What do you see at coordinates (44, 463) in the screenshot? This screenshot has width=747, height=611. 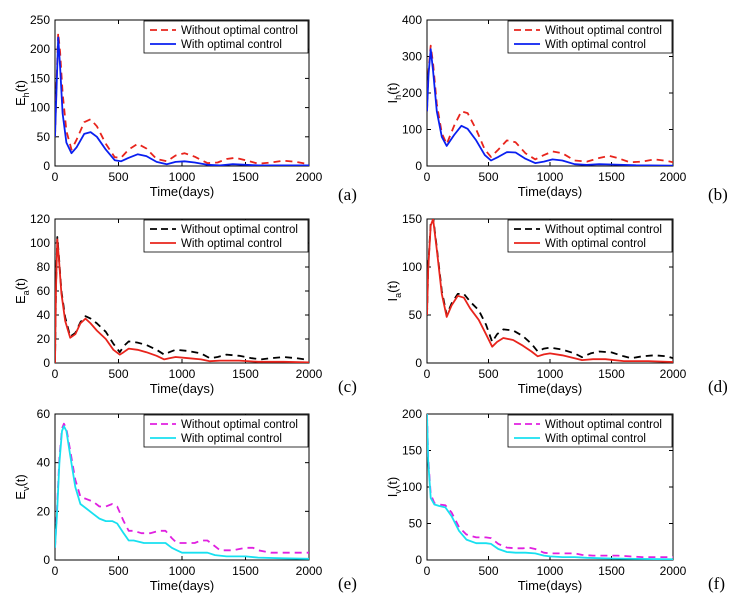 I see `y-tick-label: 40` at bounding box center [44, 463].